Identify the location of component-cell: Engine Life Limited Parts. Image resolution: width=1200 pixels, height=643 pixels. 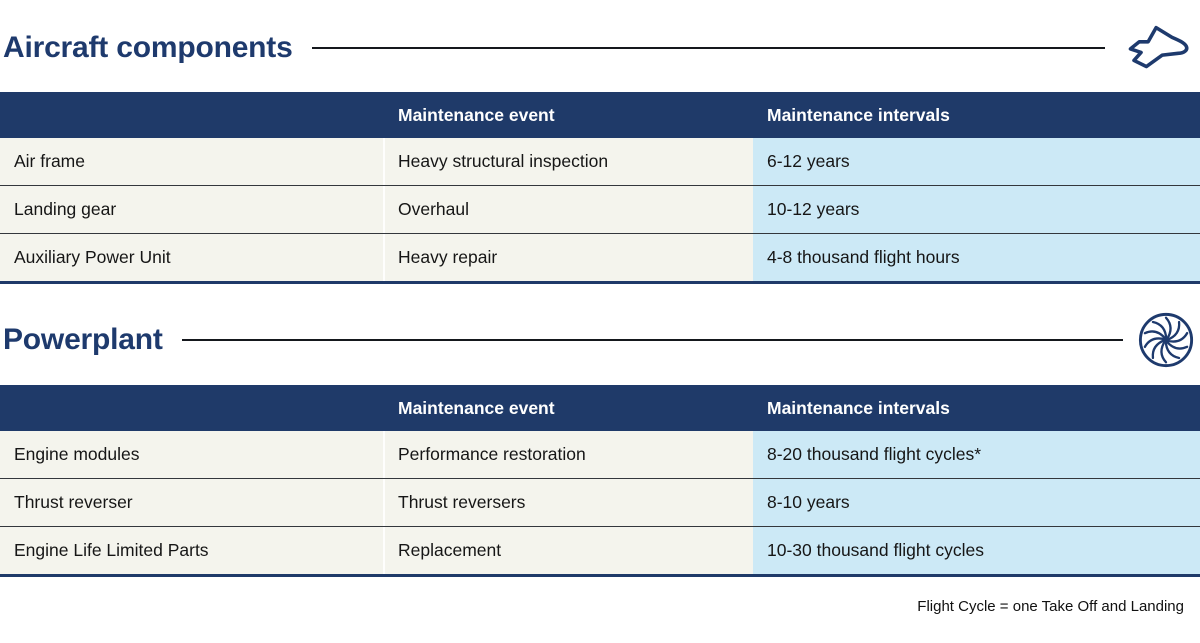
(192, 550).